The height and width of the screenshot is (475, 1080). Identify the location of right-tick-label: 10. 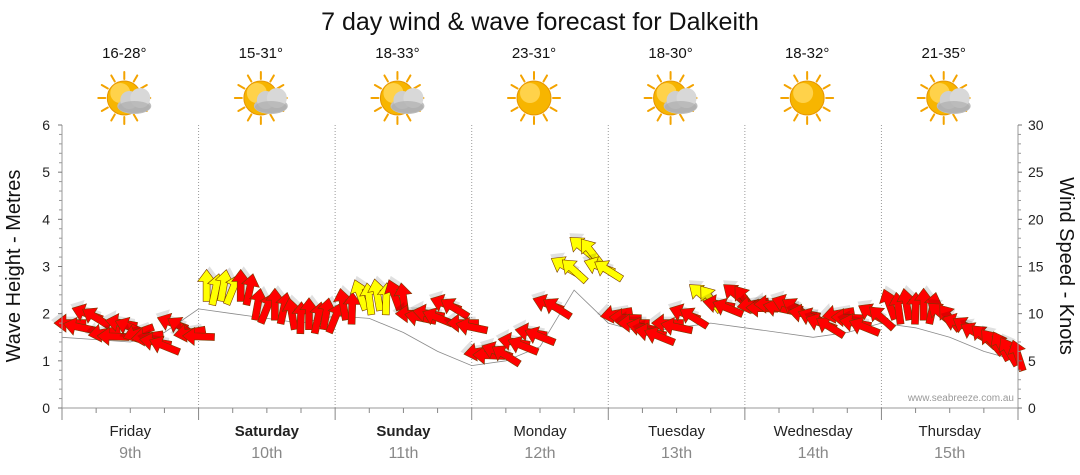
(1036, 314).